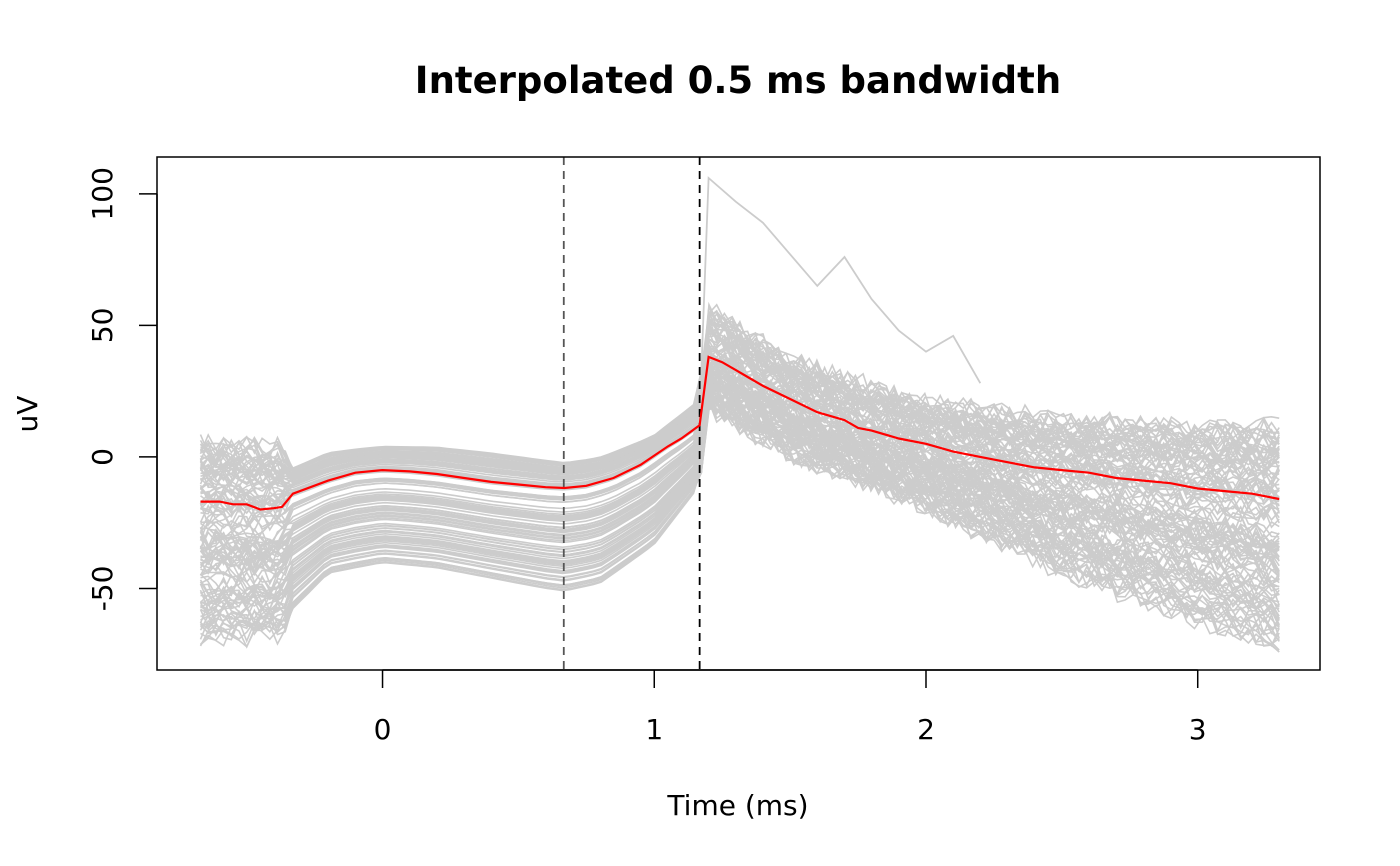 The image size is (1400, 866). Describe the element at coordinates (102, 589) in the screenshot. I see `y-tick-label: -50` at that location.